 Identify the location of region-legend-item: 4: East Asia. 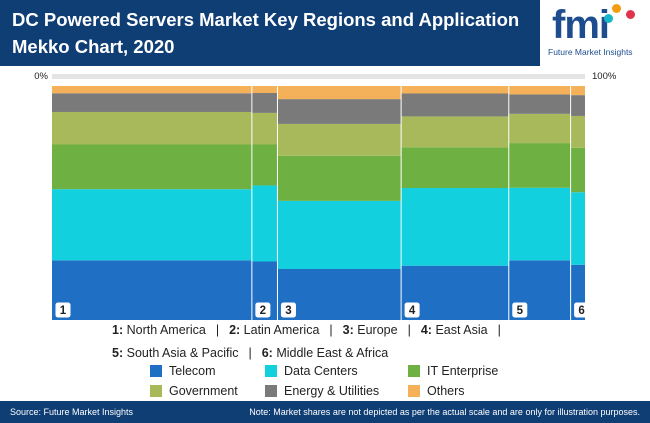
(454, 330).